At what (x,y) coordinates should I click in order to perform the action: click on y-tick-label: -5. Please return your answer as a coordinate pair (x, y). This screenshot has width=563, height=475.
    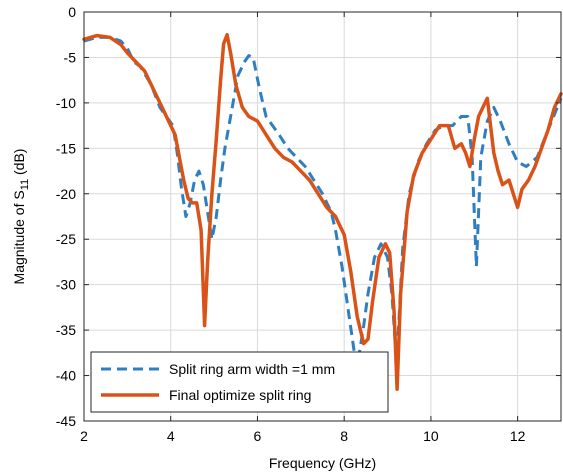
    Looking at the image, I should click on (70, 57).